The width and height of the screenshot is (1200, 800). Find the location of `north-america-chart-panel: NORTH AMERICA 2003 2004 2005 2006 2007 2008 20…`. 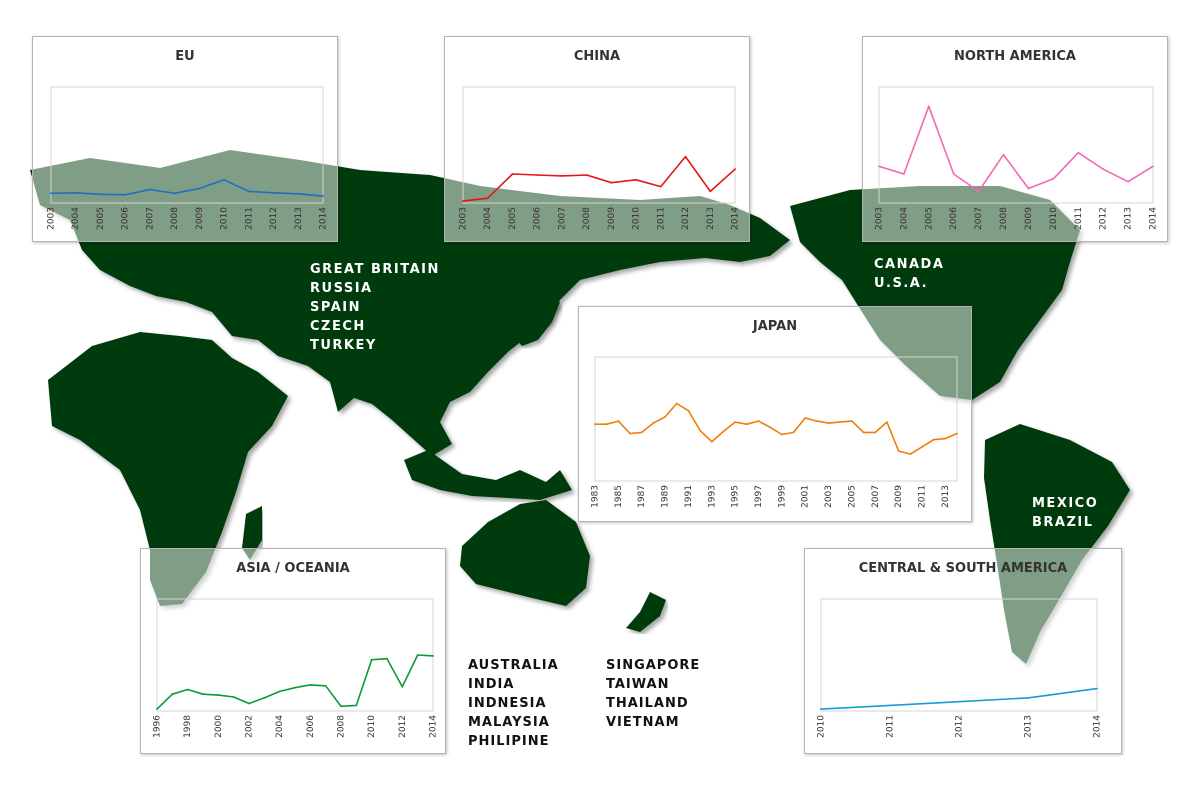

north-america-chart-panel: NORTH AMERICA 2003 2004 2005 2006 2007 2008 20… is located at coordinates (1015, 139).